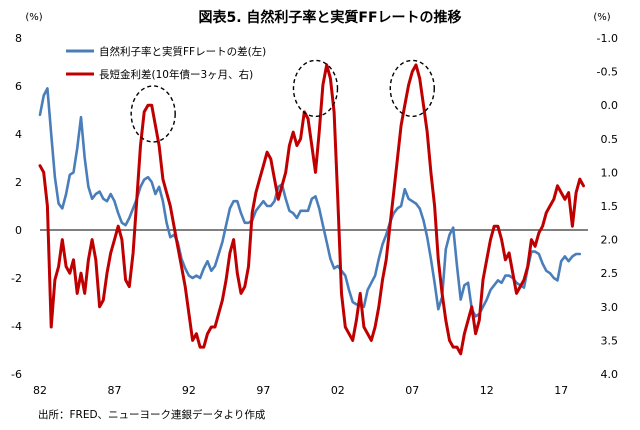 This screenshot has height=430, width=640. What do you see at coordinates (166, 63) in the screenshot?
I see `legend: 自然利子率と実質FFレートの差(左) 長短金利差(10年債ー3ヶ月、右)` at bounding box center [166, 63].